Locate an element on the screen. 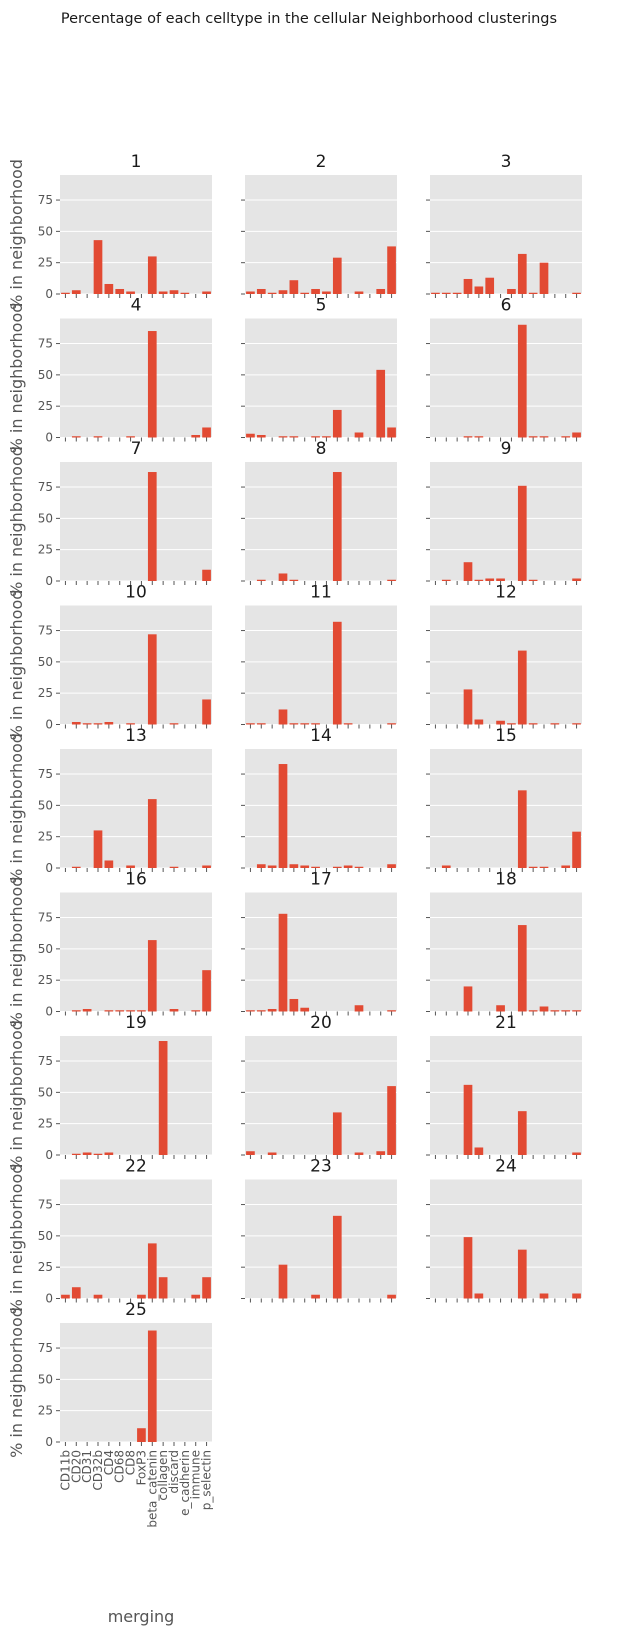 The width and height of the screenshot is (619, 1631). panel-23: 23 is located at coordinates (319, 1230).